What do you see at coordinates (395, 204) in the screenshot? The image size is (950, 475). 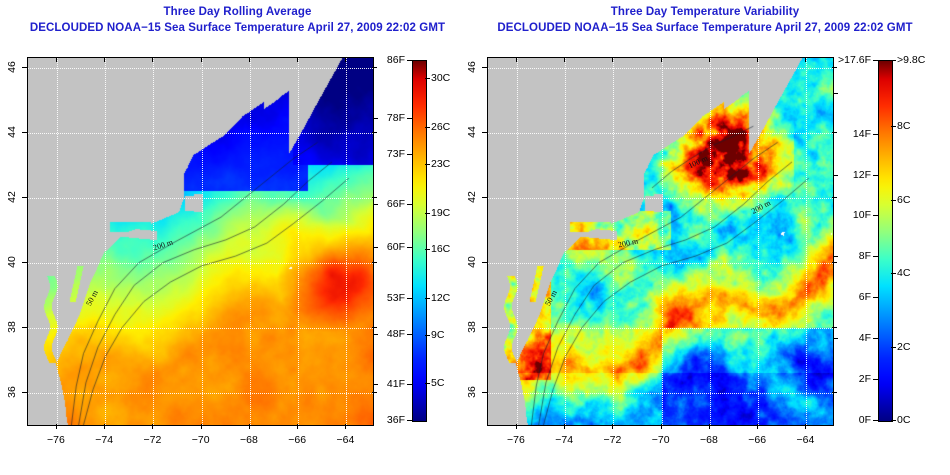 I see `colorbar-label-fahrenheit: 66F` at bounding box center [395, 204].